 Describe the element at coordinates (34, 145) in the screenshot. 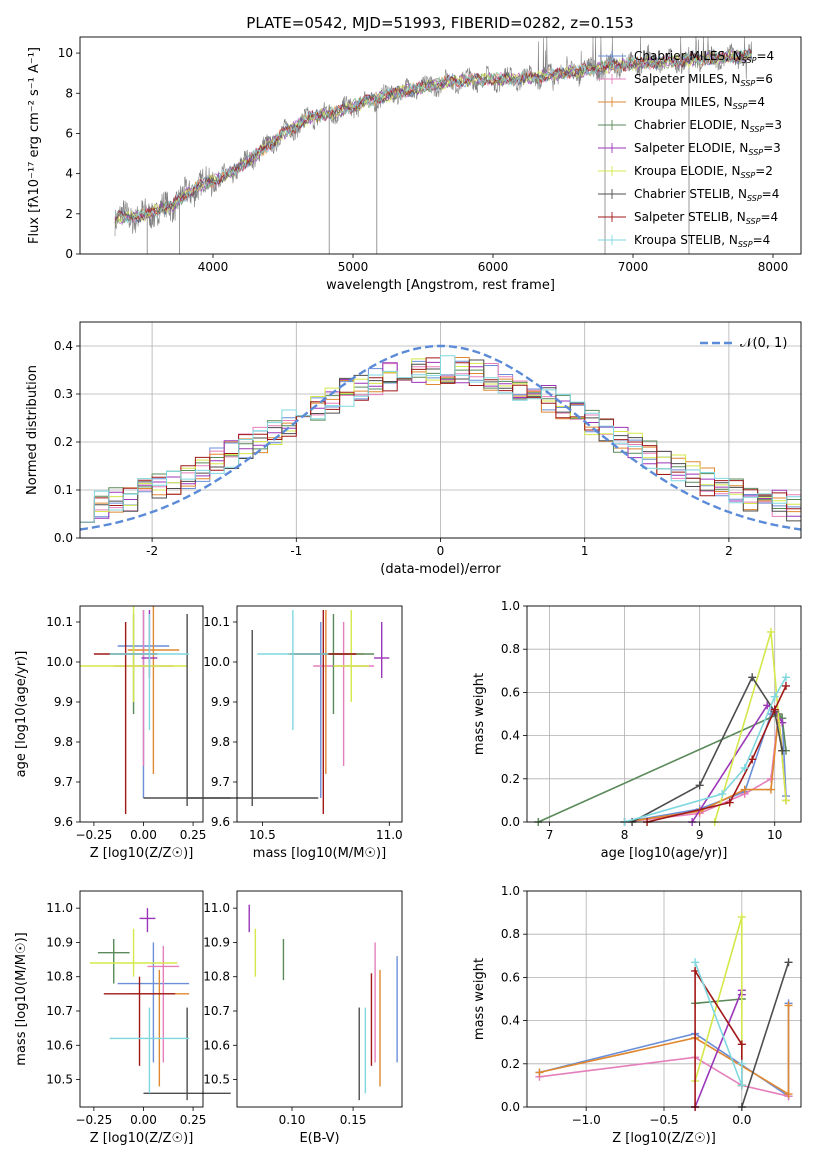

I see `y-axis-label: Flux [fλ10⁻¹⁷ erg cm⁻² s⁻¹ A⁻¹]` at that location.